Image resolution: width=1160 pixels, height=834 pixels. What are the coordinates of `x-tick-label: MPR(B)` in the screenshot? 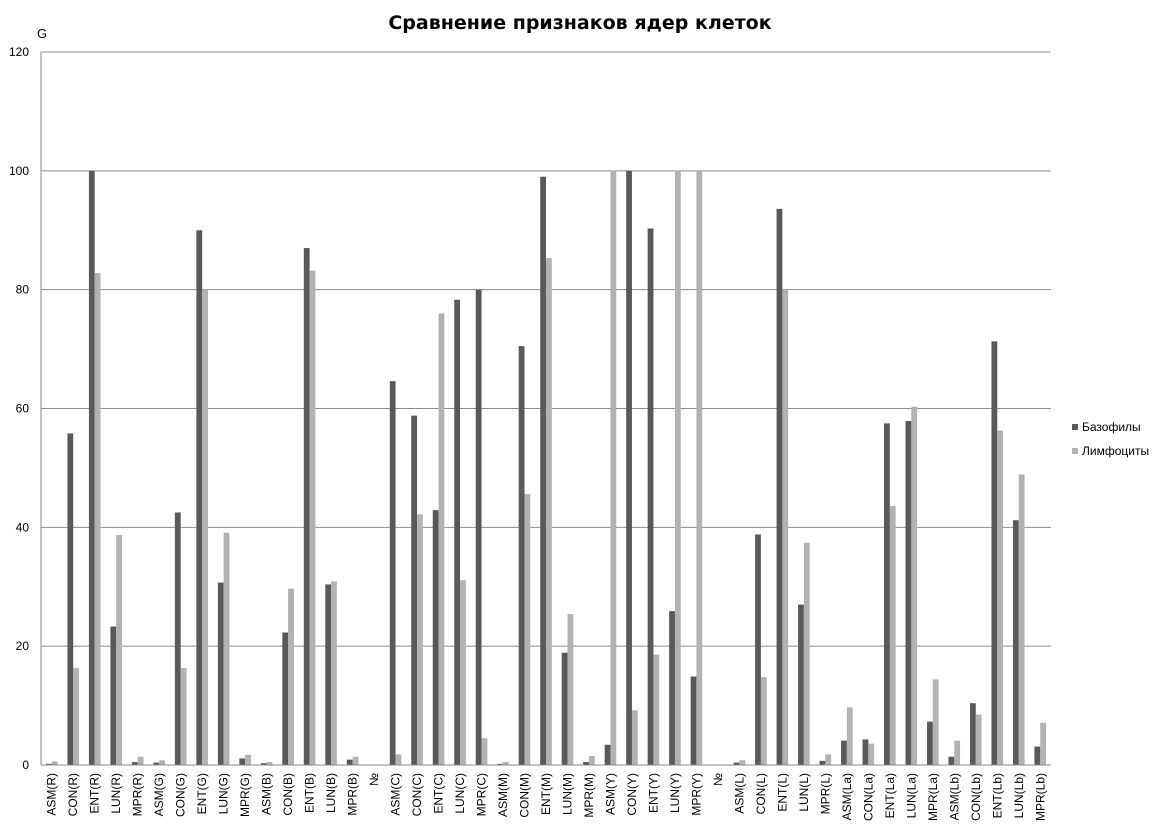 It's located at (353, 794).